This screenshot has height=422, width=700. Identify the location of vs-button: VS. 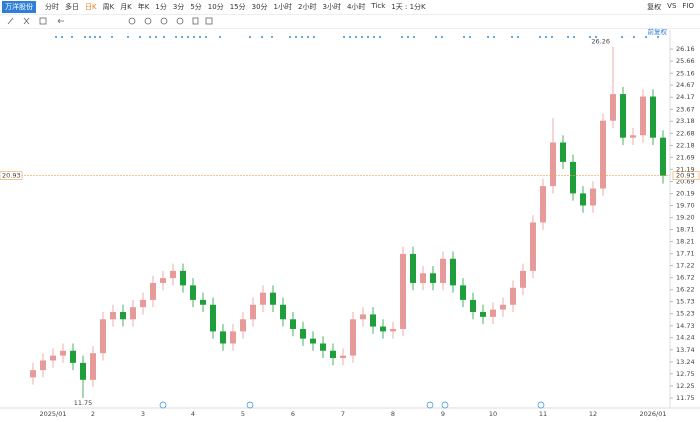
(672, 6).